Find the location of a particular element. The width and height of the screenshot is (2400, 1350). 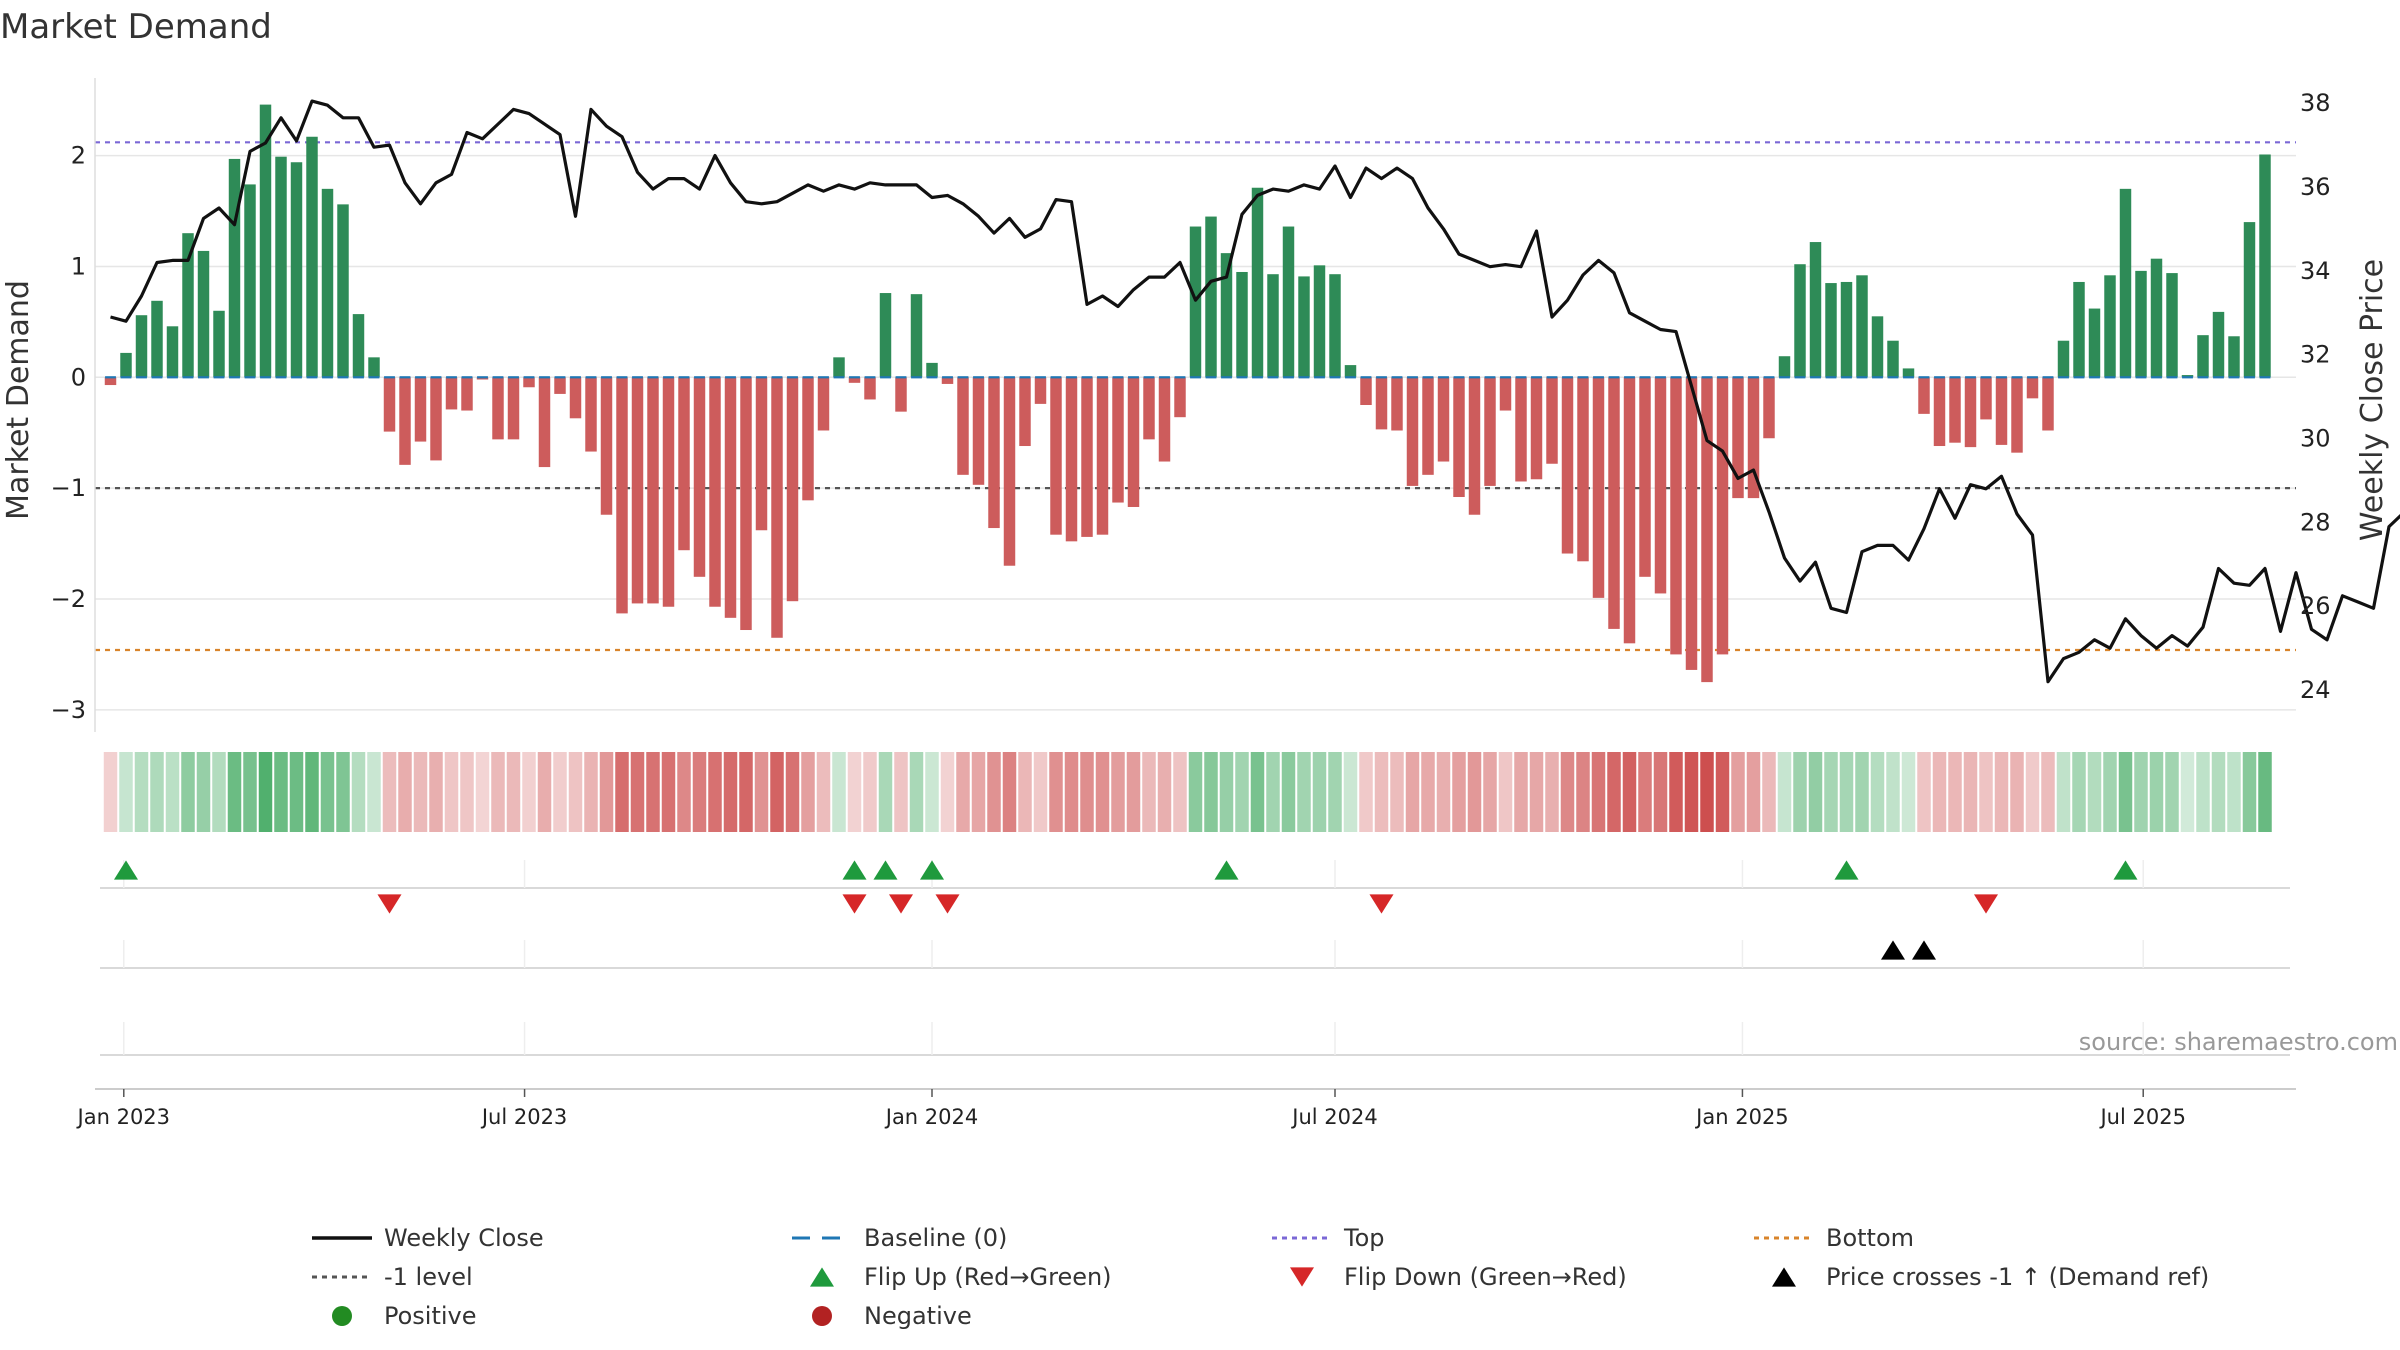

flip-up-marker is located at coordinates (854, 870).